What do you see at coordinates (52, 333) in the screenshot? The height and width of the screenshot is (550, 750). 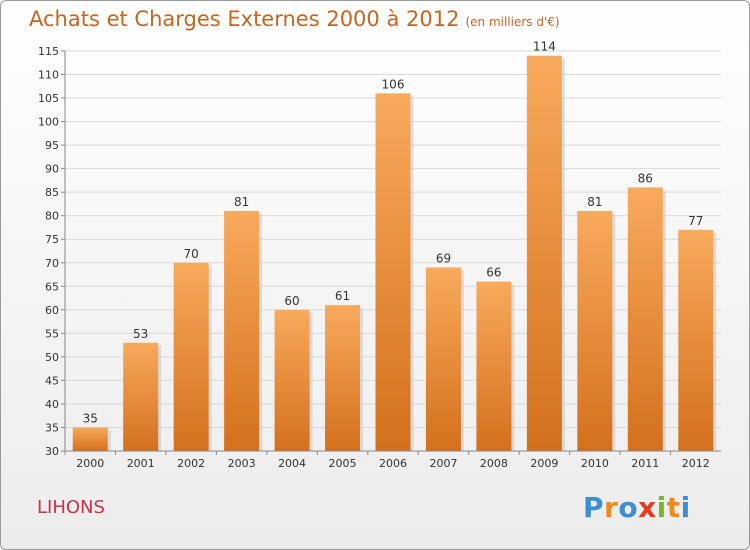 I see `y-tick-label: 55` at bounding box center [52, 333].